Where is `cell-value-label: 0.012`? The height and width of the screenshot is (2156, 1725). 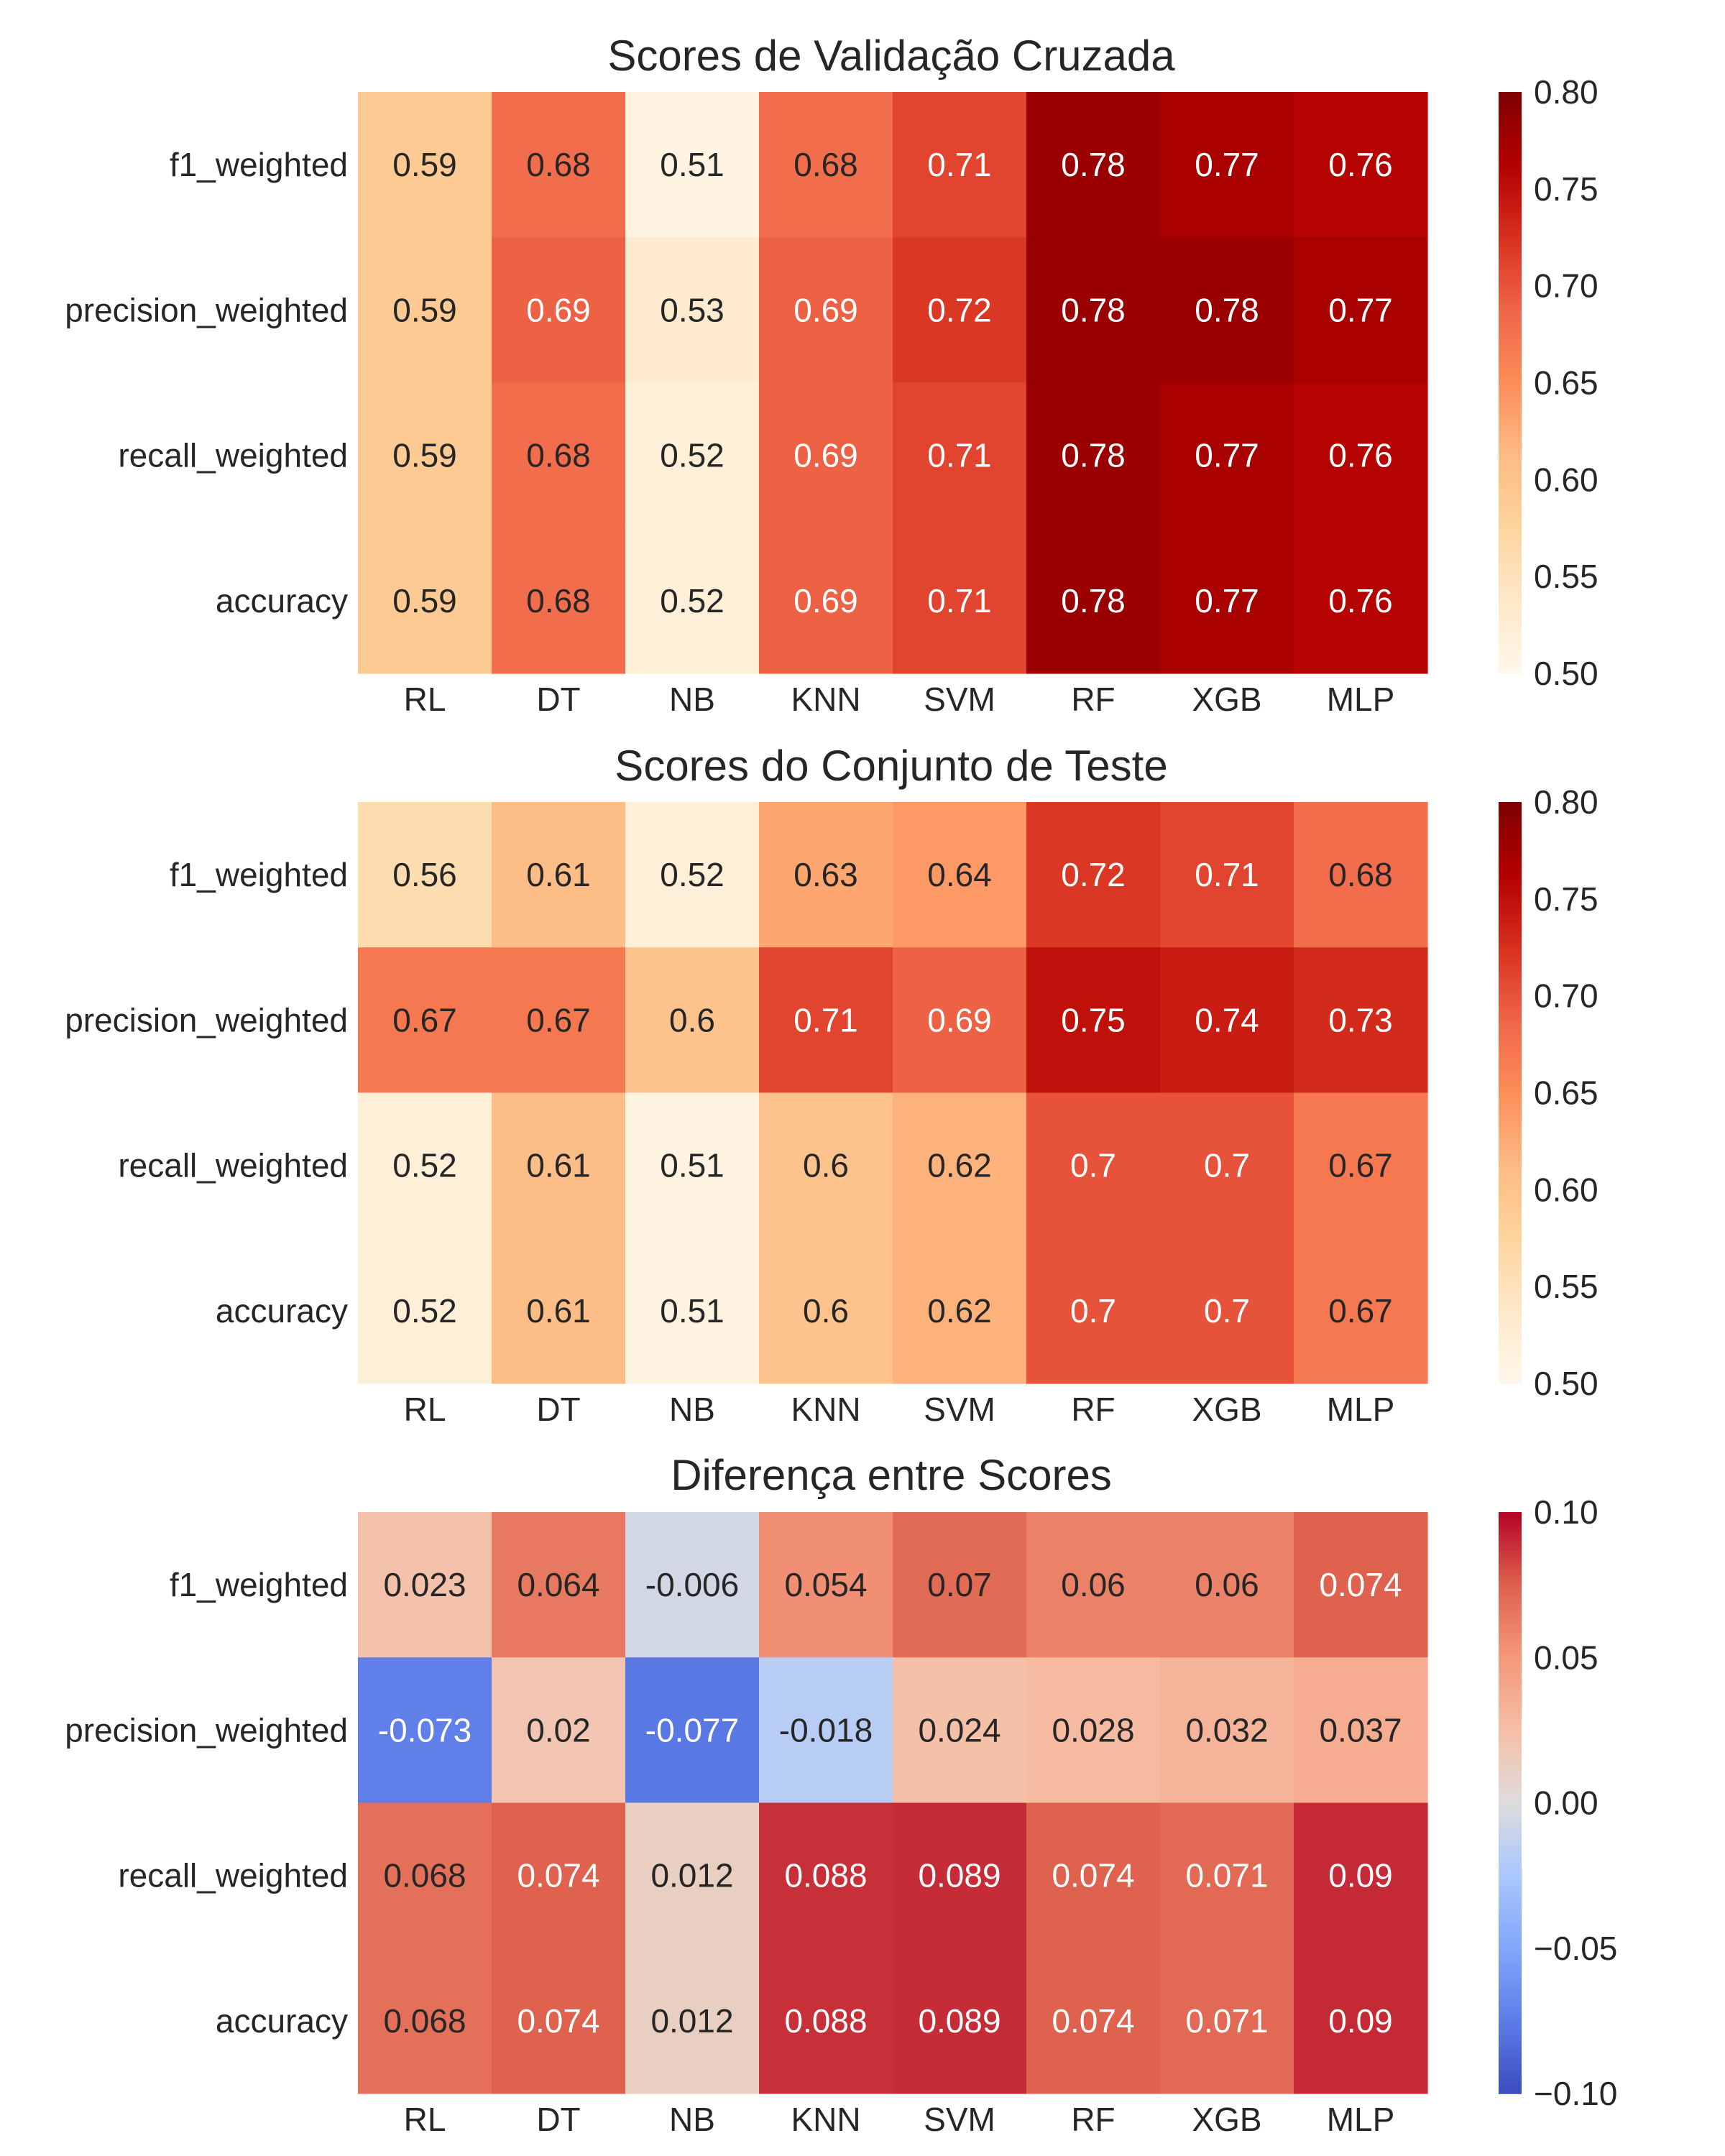
cell-value-label: 0.012 is located at coordinates (691, 2021).